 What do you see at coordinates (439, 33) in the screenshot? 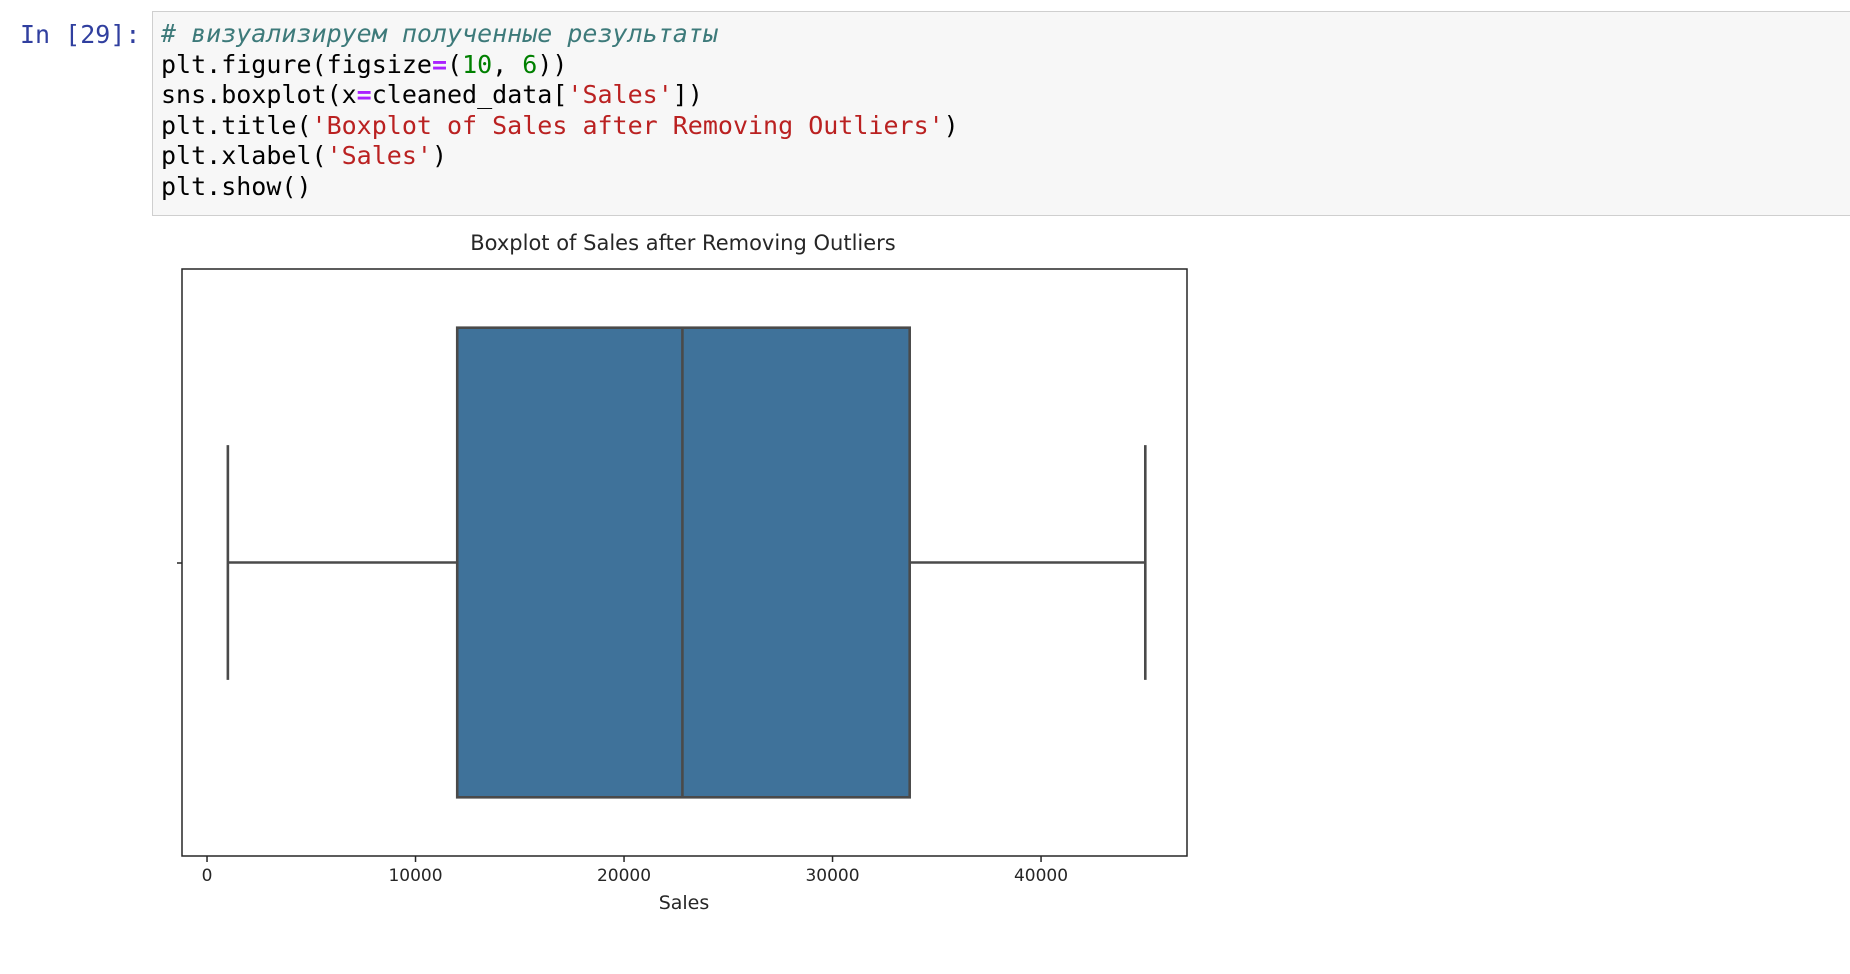
I see `code-token-comment: # визуализируем полученные результаты` at bounding box center [439, 33].